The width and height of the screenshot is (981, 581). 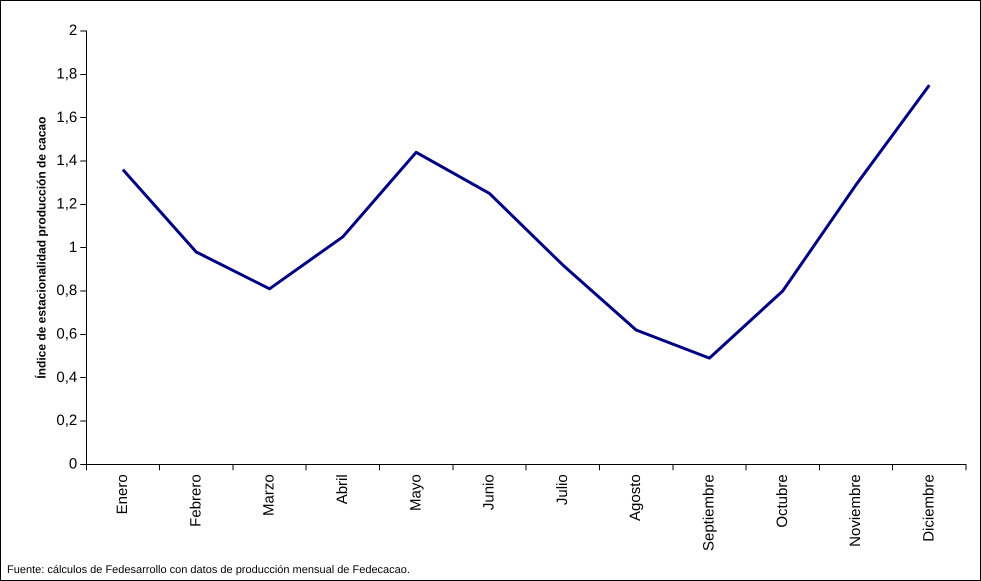 What do you see at coordinates (67, 73) in the screenshot?
I see `y-tick-label: 1,8` at bounding box center [67, 73].